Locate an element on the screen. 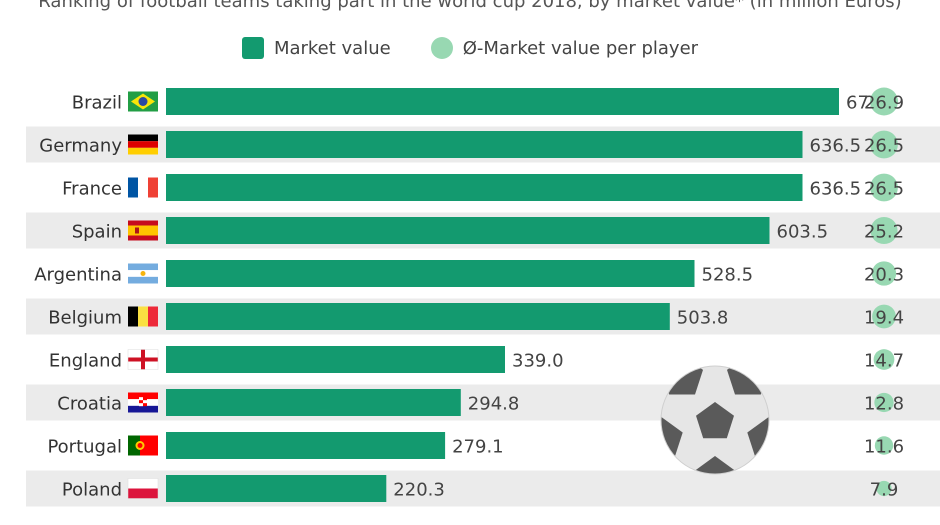  market-value-label: 279.1 is located at coordinates (478, 447).